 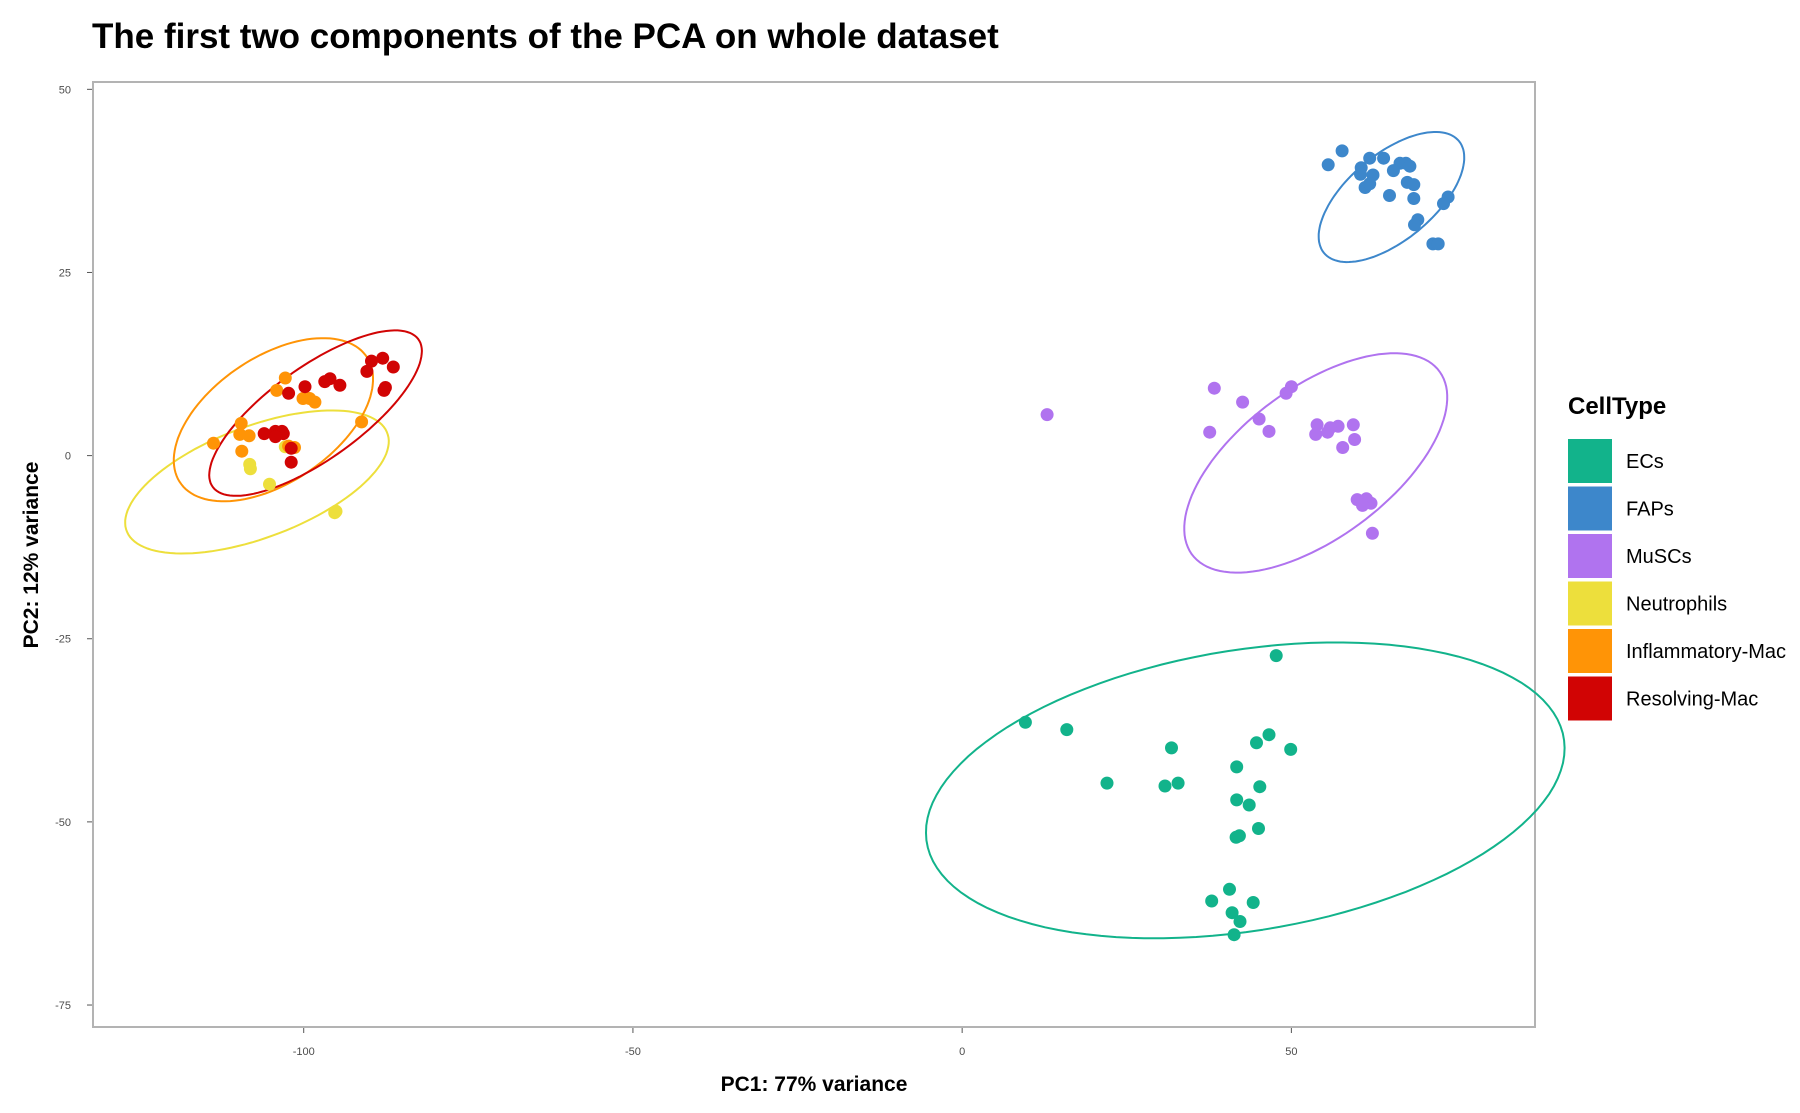 What do you see at coordinates (1645, 462) in the screenshot?
I see `legend-label: ECs` at bounding box center [1645, 462].